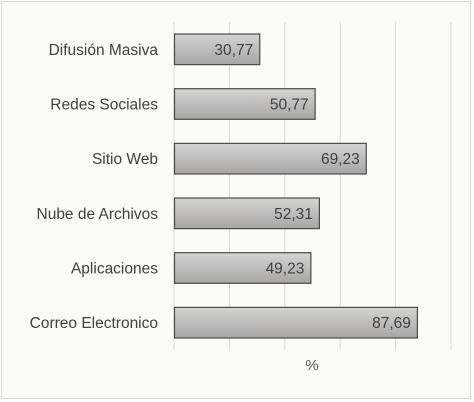  Describe the element at coordinates (98, 214) in the screenshot. I see `category-label: Nube de Archivos` at that location.